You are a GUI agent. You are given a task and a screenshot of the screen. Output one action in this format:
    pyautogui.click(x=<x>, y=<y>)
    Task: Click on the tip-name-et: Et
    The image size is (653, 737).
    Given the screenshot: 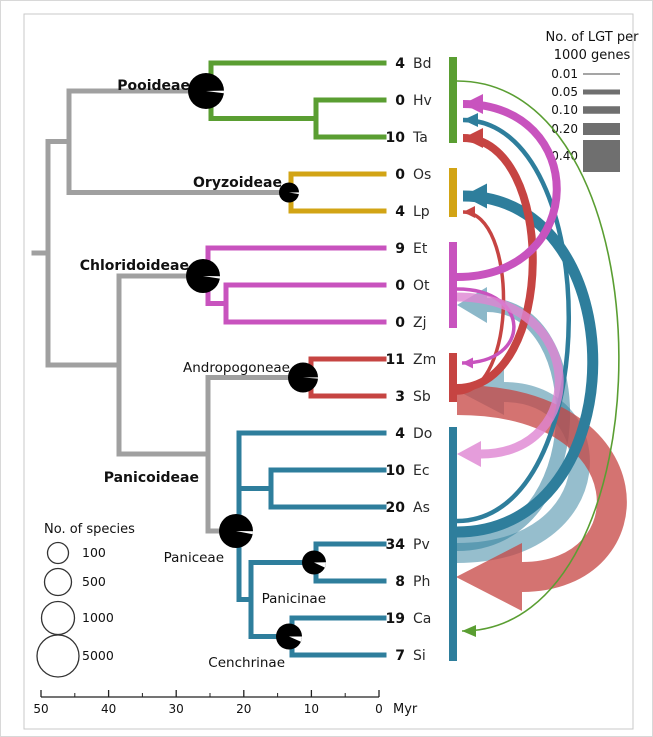 What is the action you would take?
    pyautogui.click(x=420, y=249)
    